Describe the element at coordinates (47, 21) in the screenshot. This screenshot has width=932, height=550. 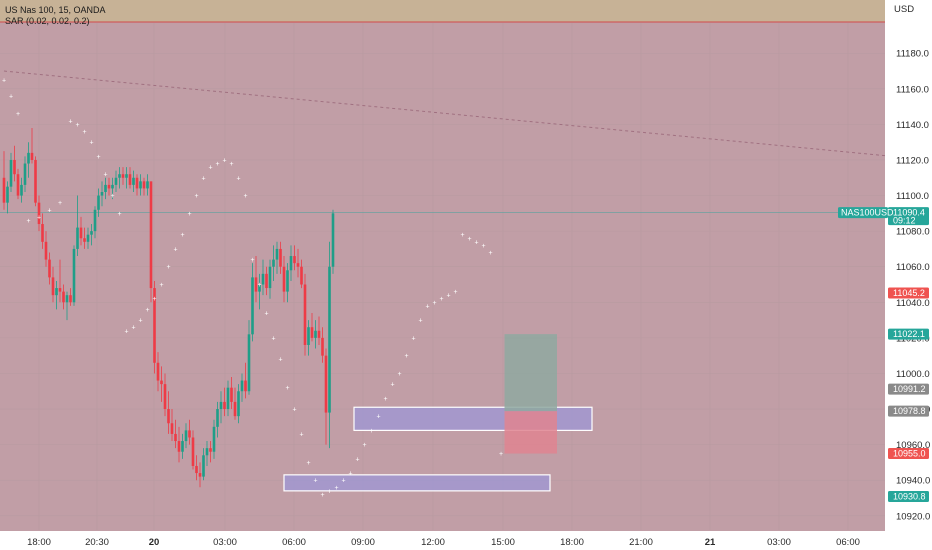
I see `sar-legend: SAR (0.02, 0.02, 0.2)` at that location.